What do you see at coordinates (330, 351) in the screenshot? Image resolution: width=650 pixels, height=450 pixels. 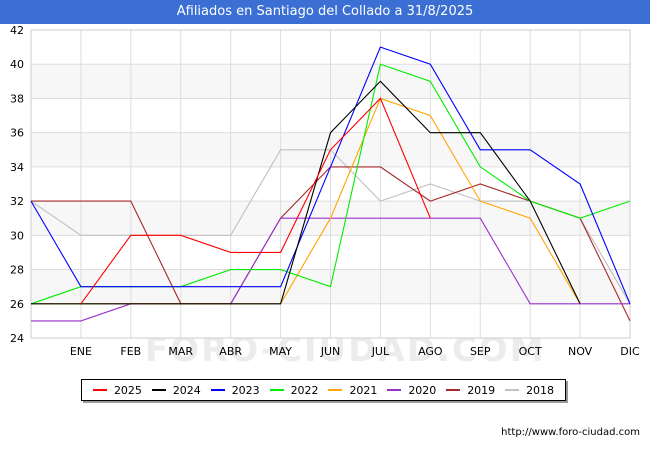 I see `x-tick-label: JUN` at bounding box center [330, 351].